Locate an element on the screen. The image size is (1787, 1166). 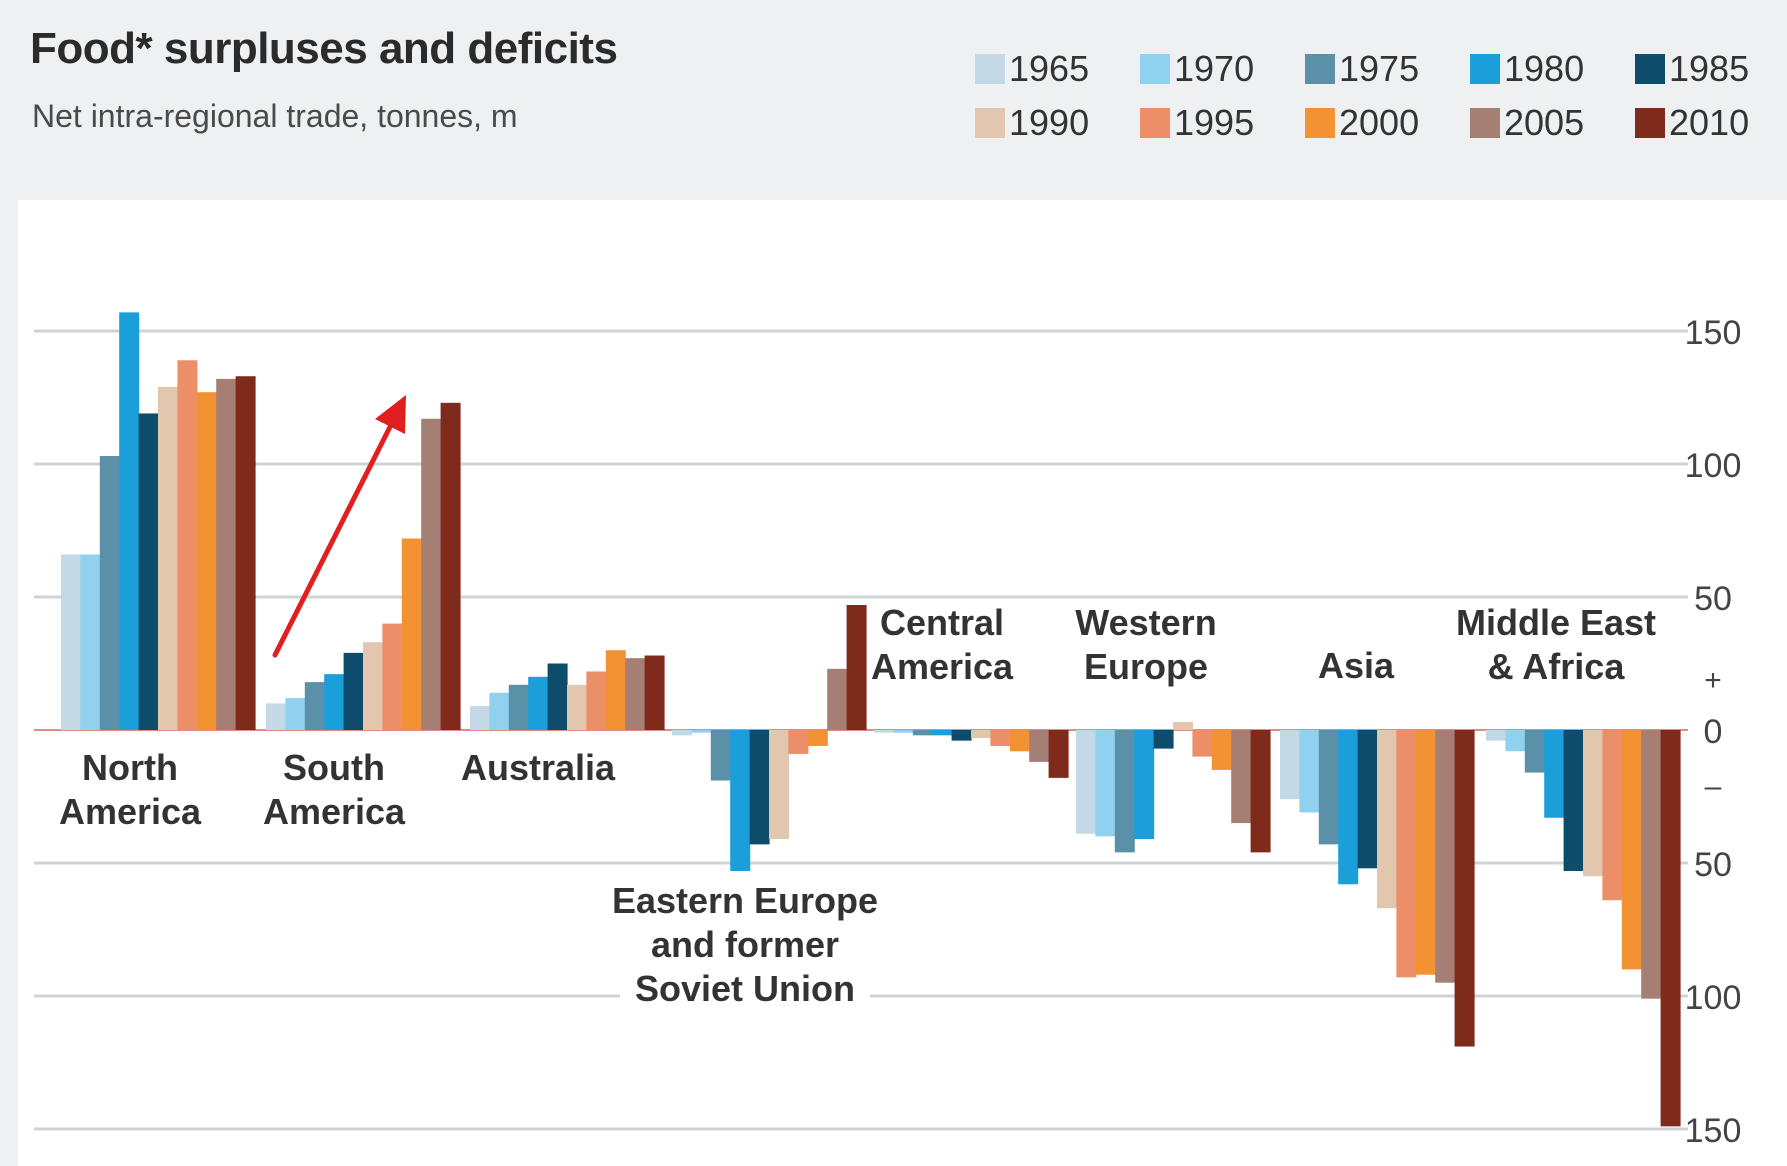
legend-item-2010: 2010 is located at coordinates (1711, 123).